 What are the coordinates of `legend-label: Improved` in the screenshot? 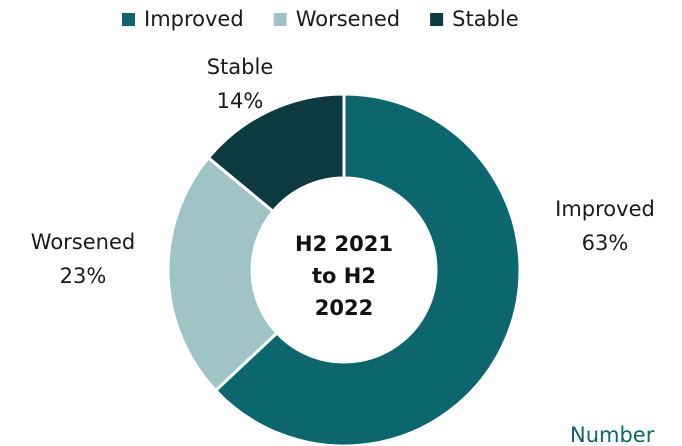 It's located at (194, 19).